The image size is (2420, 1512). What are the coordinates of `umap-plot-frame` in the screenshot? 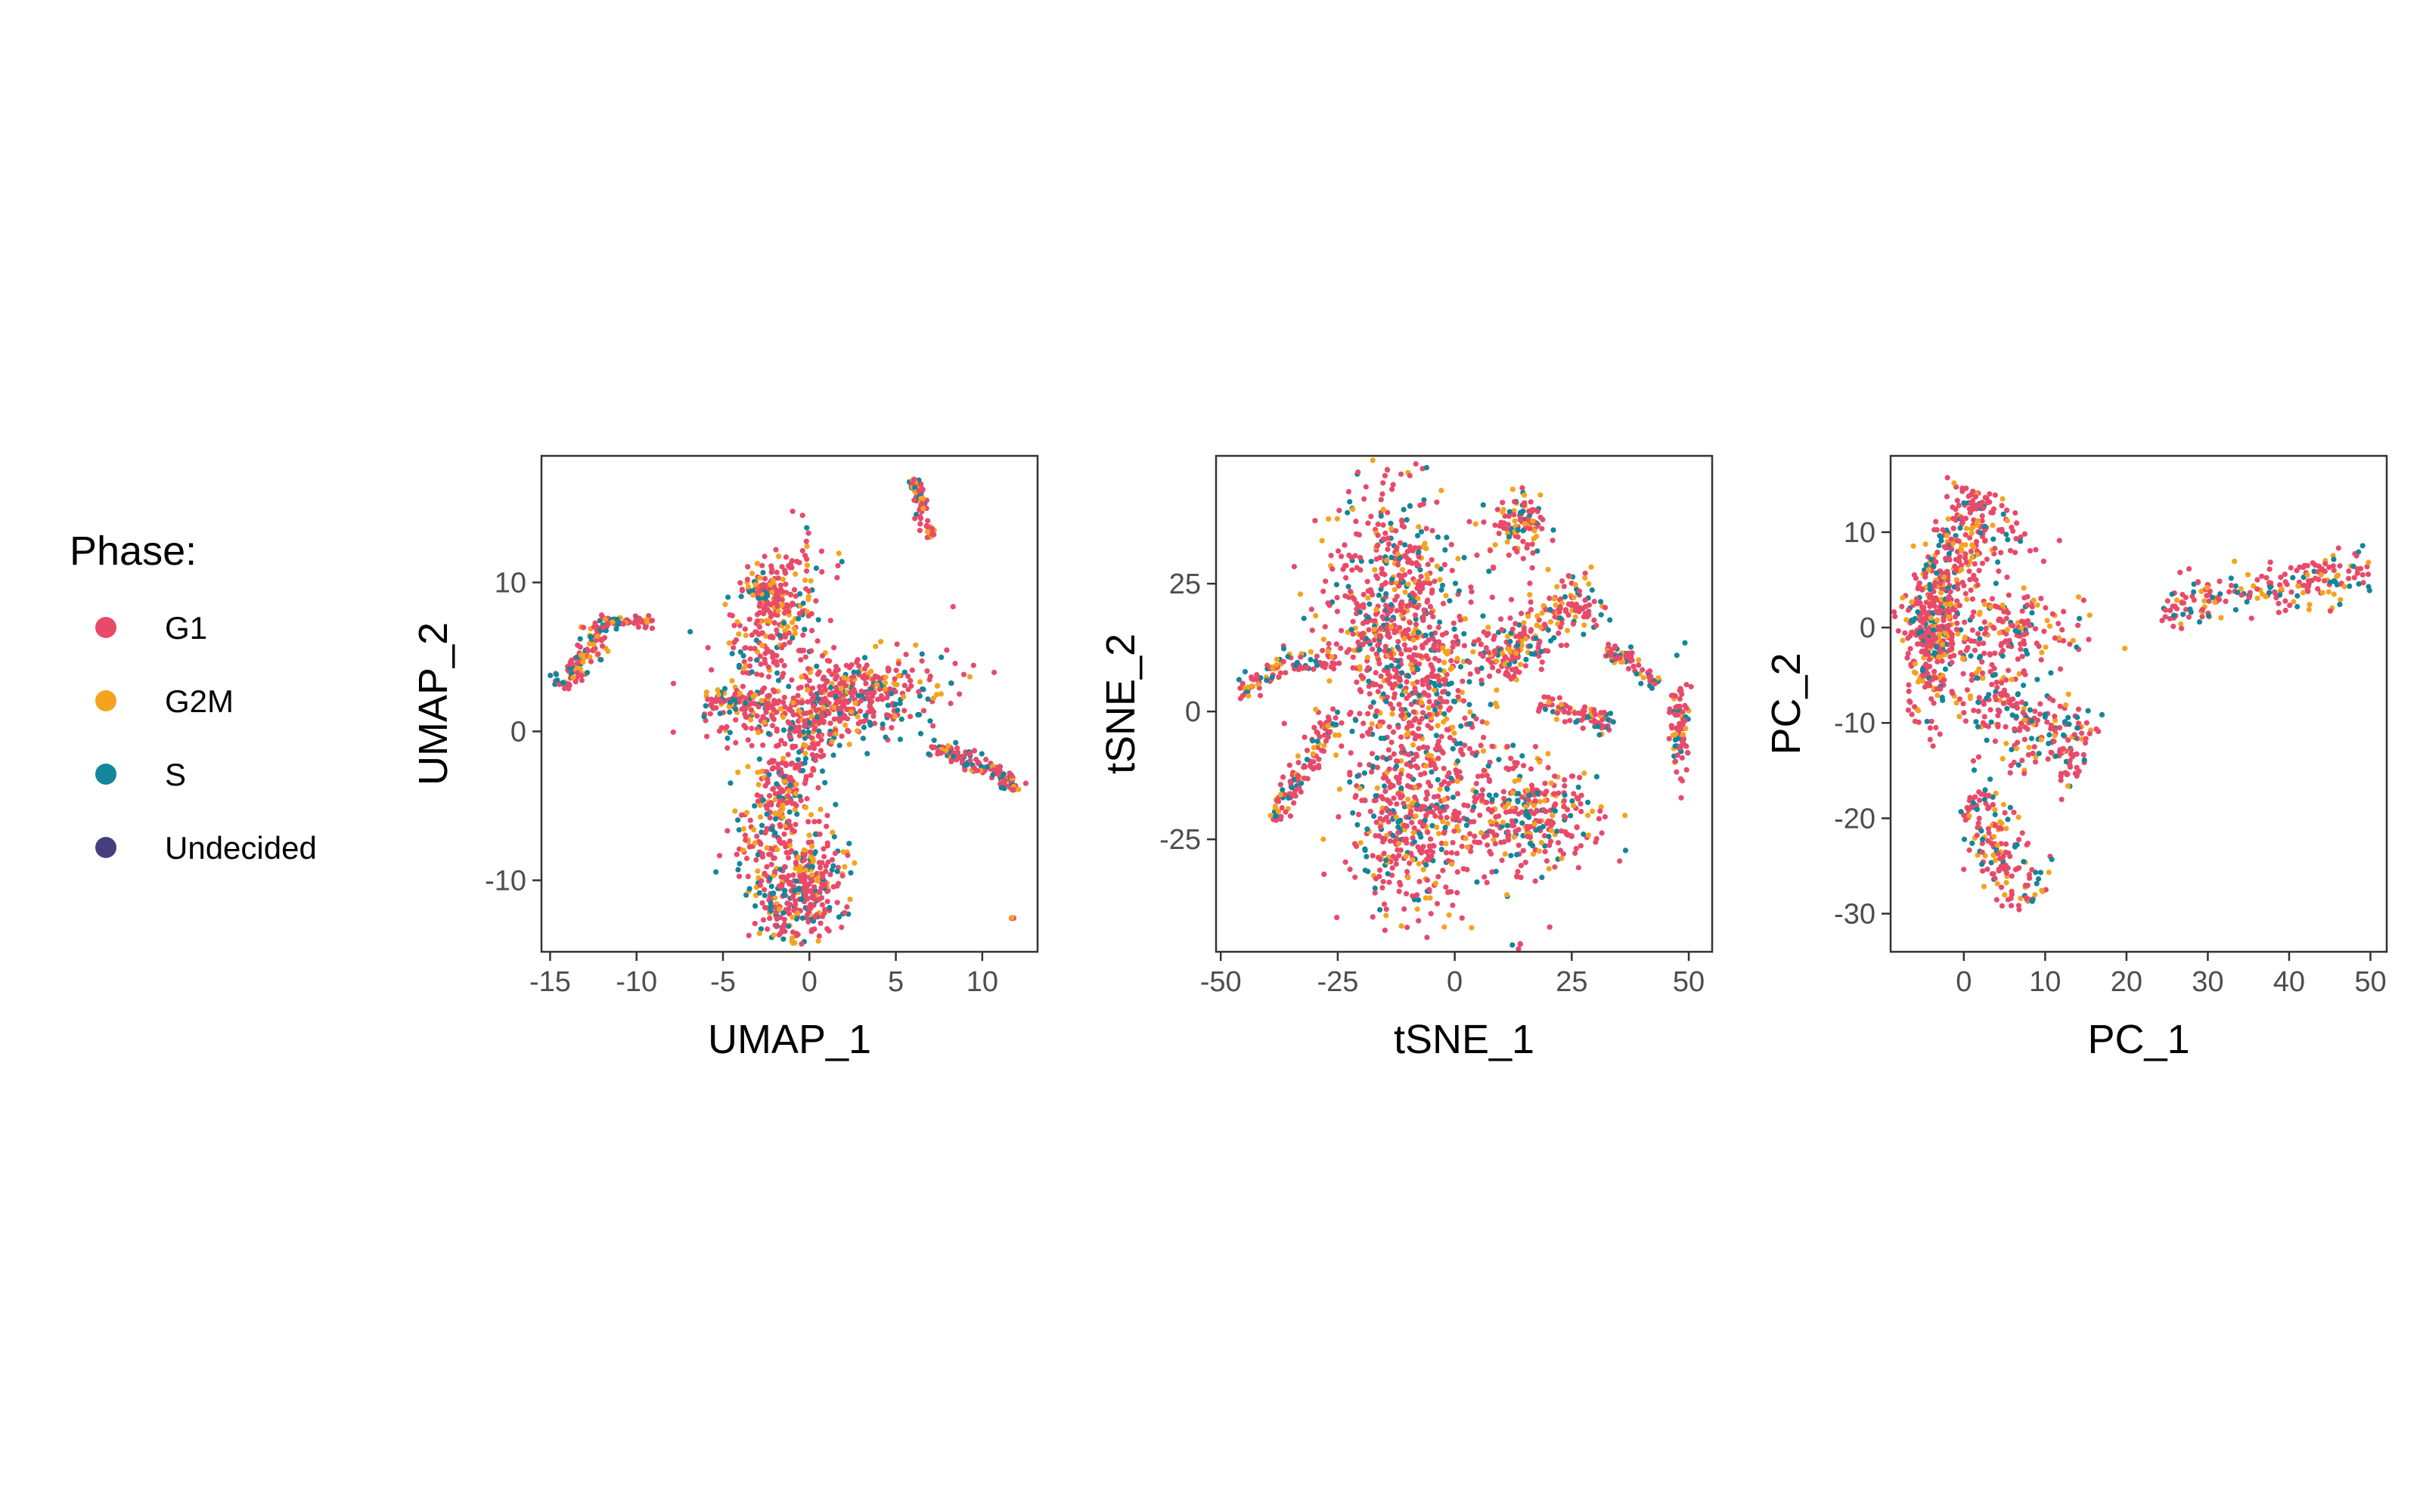 It's located at (789, 703).